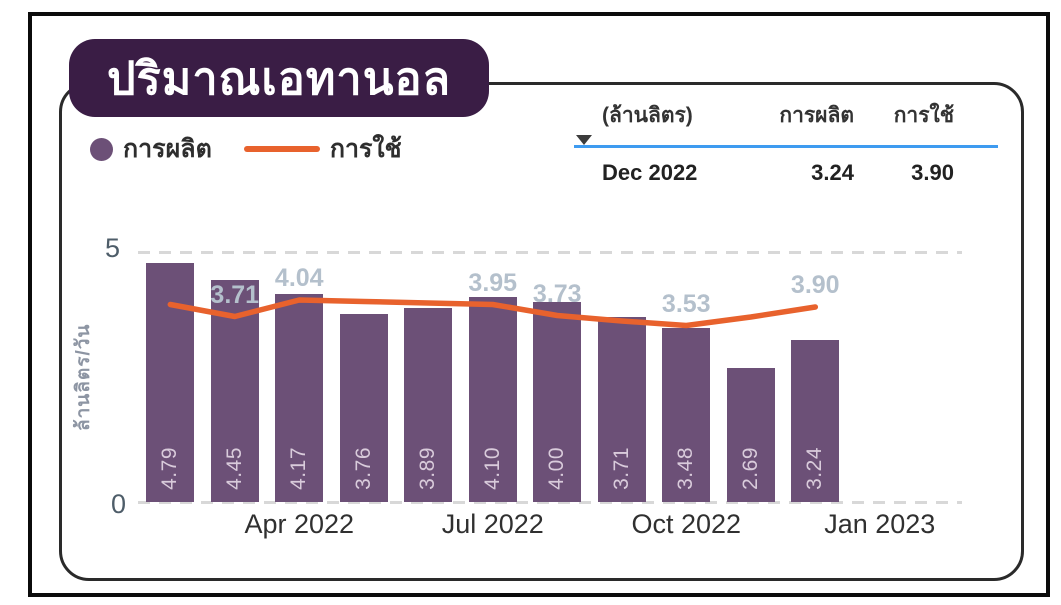 This screenshot has width=1061, height=605. Describe the element at coordinates (167, 149) in the screenshot. I see `legend-label-production: การผลิต` at that location.